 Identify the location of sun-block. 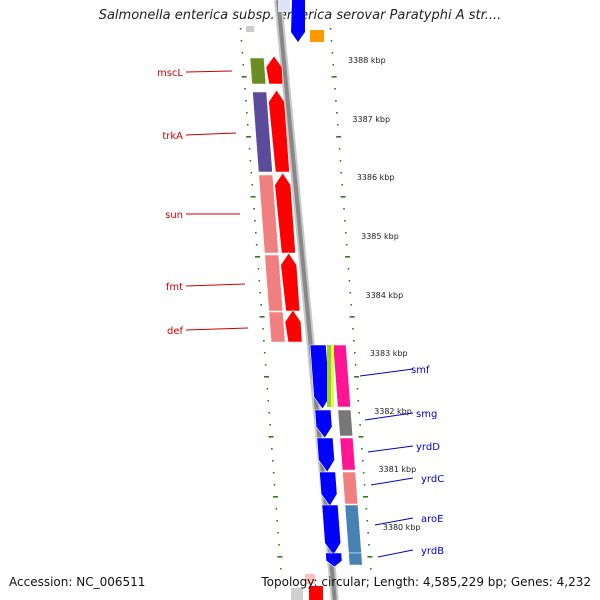
(268, 214).